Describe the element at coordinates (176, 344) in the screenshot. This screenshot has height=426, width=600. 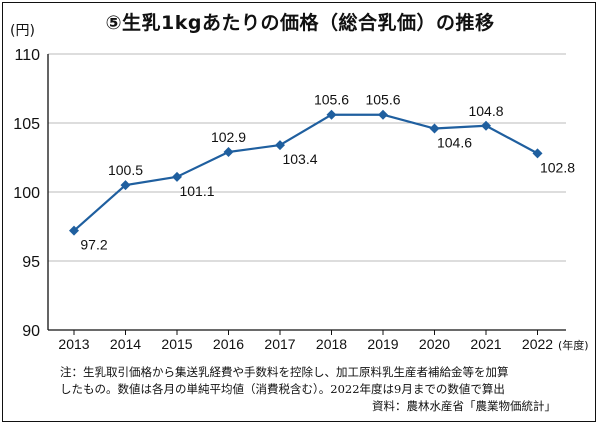
I see `x-tick-label: 2015` at that location.